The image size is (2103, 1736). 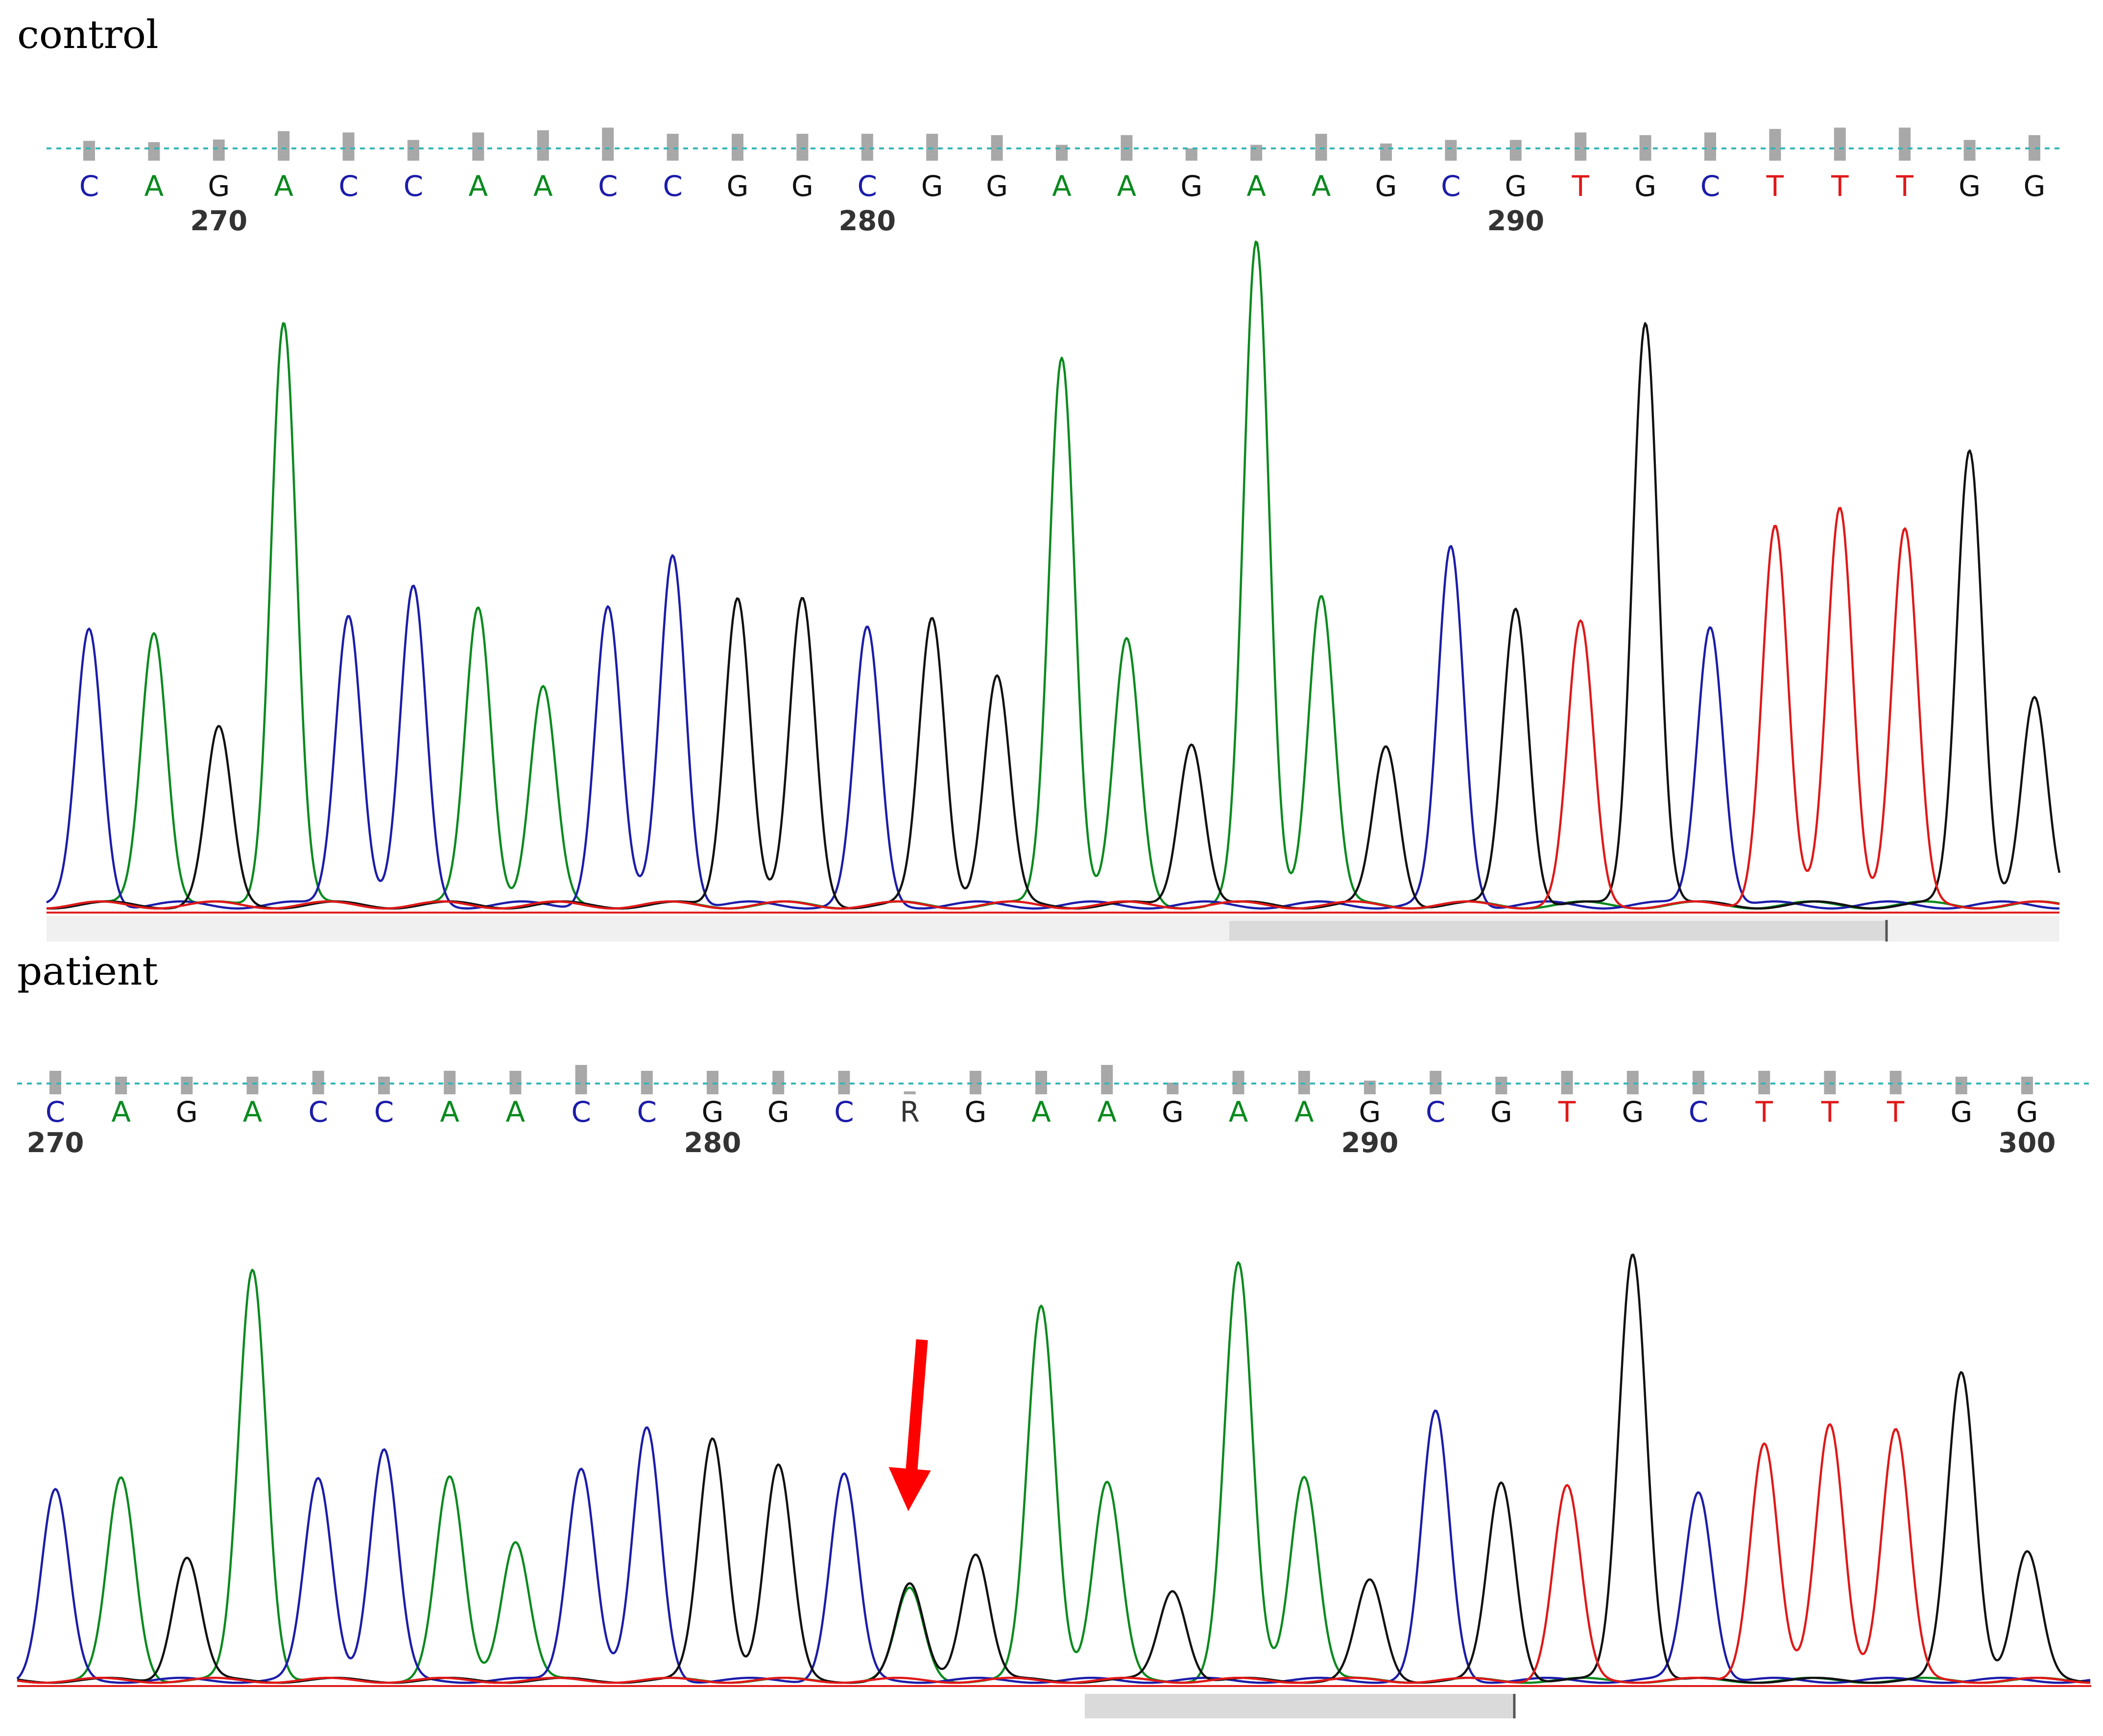 I want to click on position-number: 280, so click(x=712, y=1143).